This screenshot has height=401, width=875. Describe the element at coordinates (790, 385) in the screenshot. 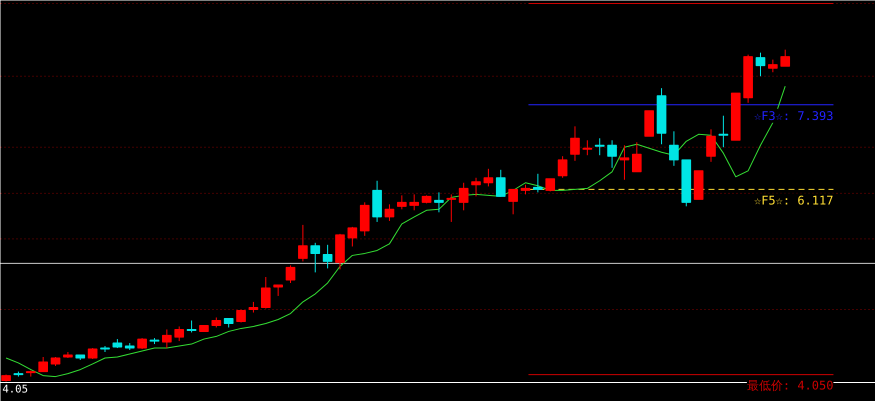

I see `annotation: 最低价: 4.050` at that location.